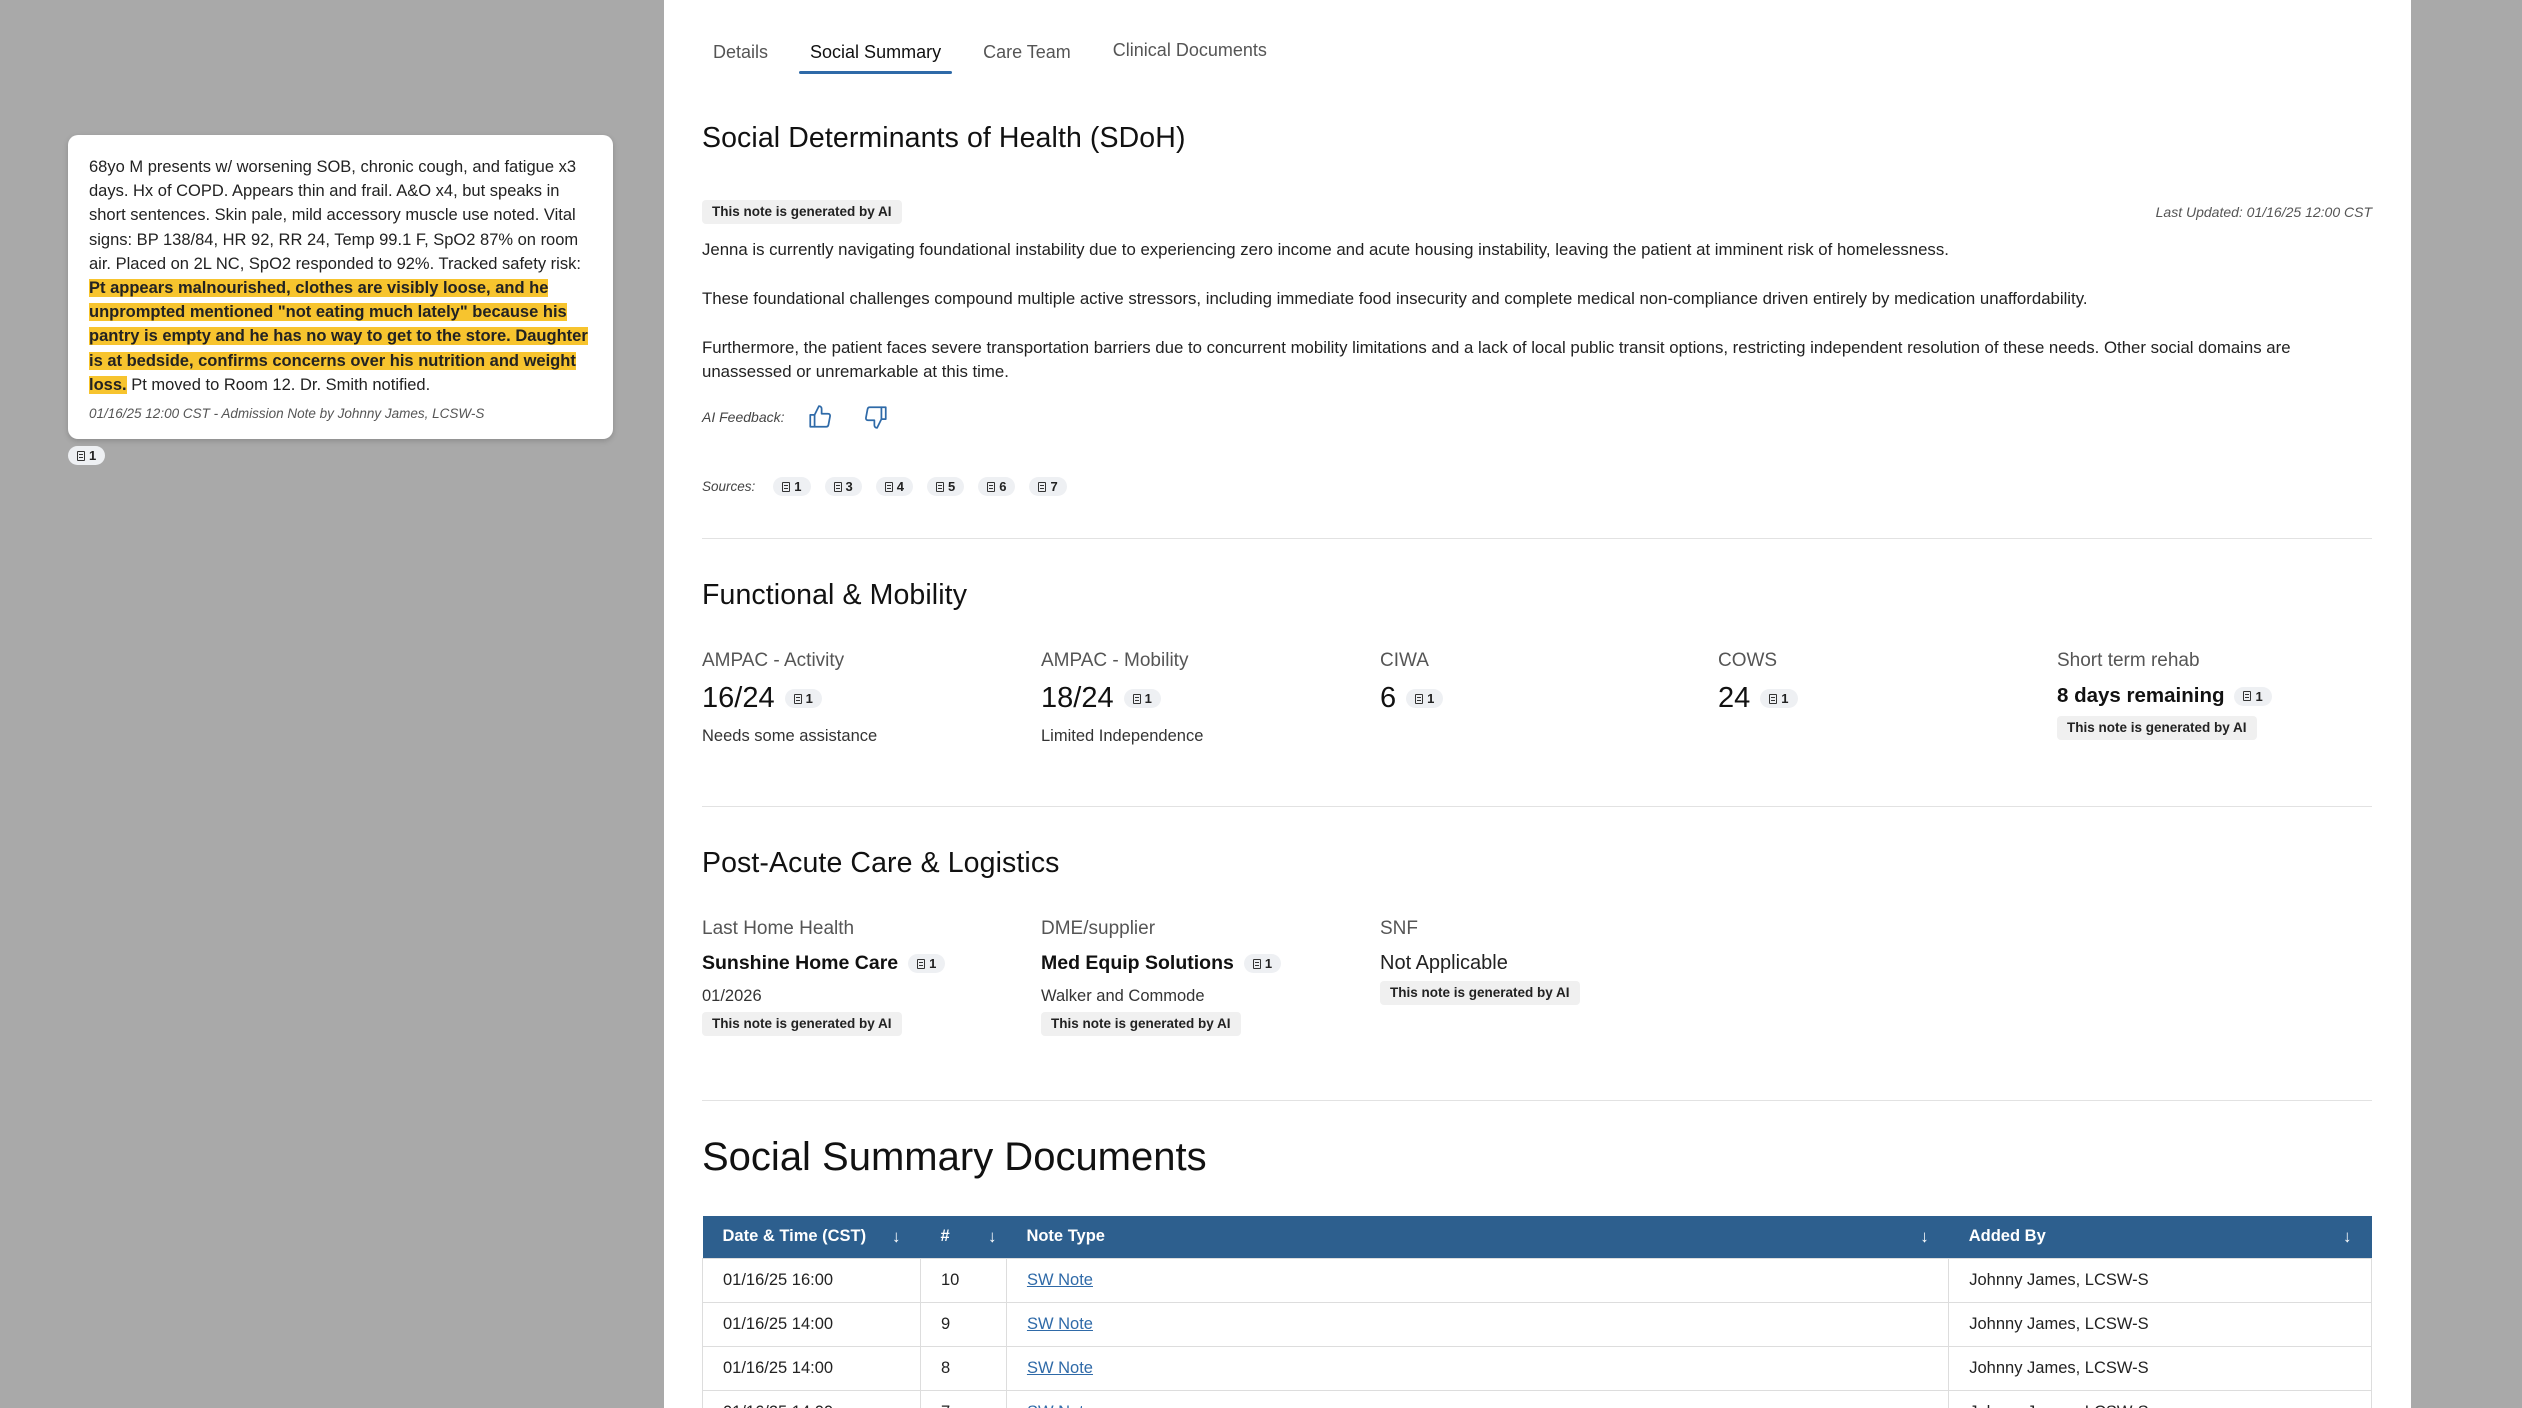 The image size is (2522, 1408). Describe the element at coordinates (1388, 698) in the screenshot. I see `metric-value: 6` at that location.